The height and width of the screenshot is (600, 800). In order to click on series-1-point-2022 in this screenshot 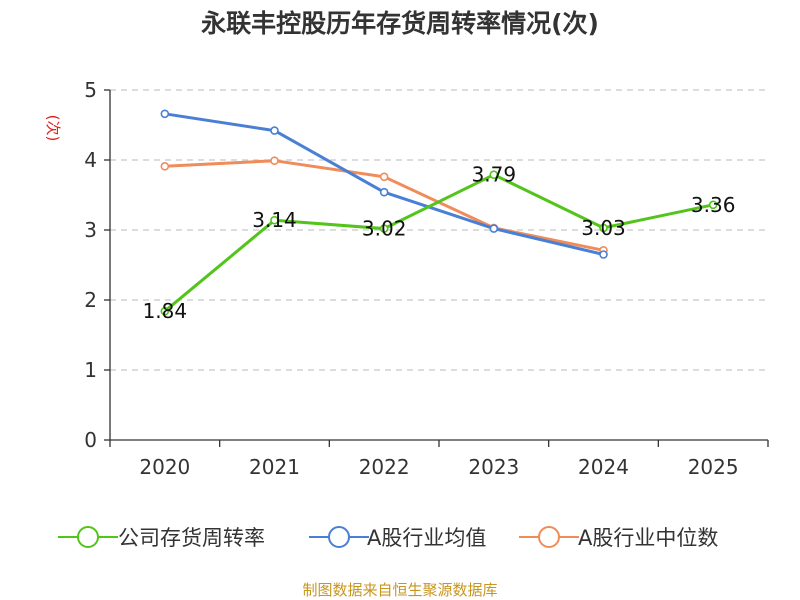, I will do `click(384, 192)`.